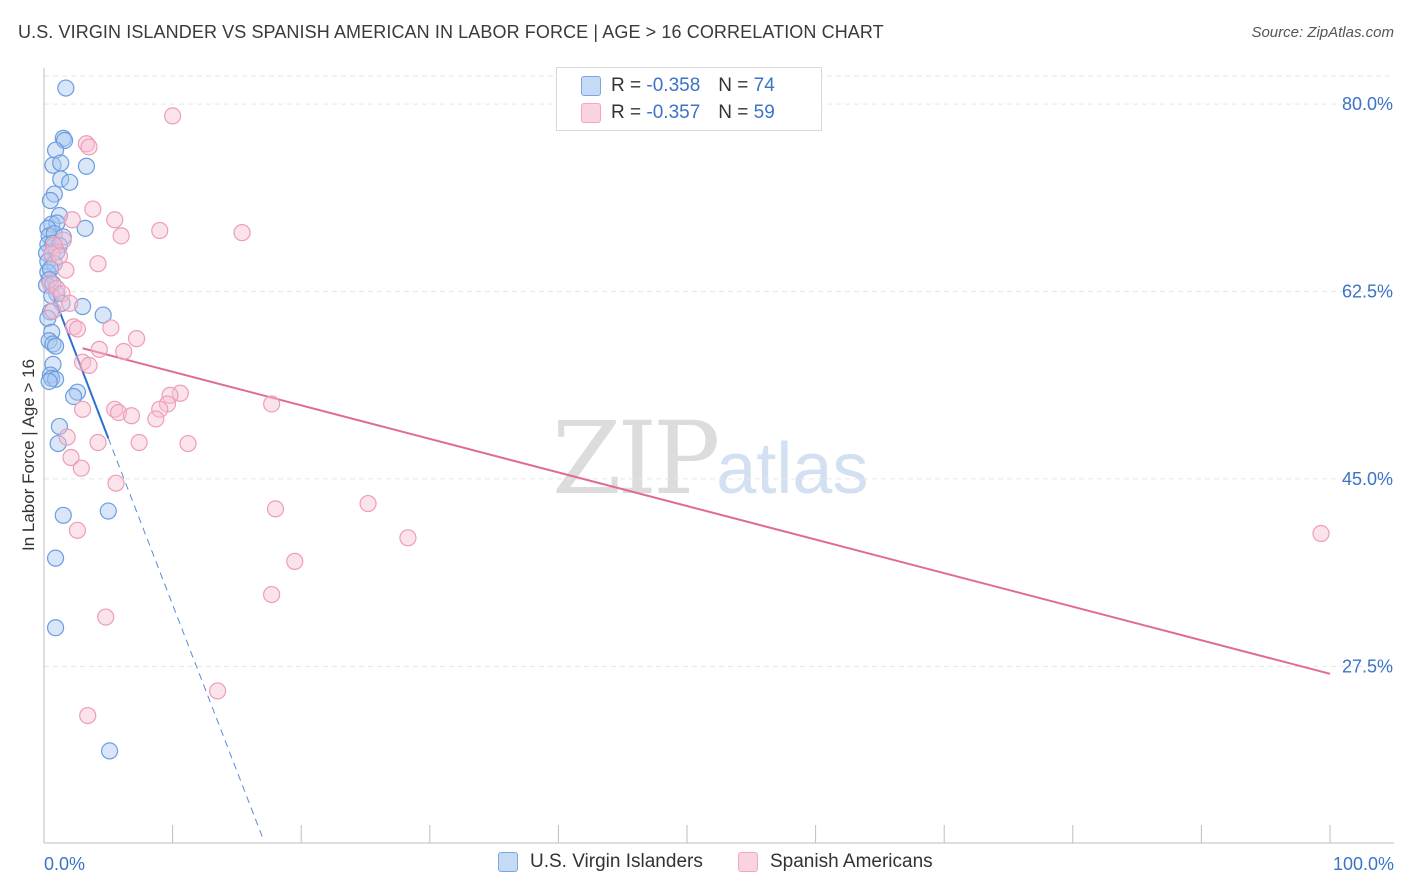  Describe the element at coordinates (636, 458) in the screenshot. I see `watermark-zip: ZIP` at that location.